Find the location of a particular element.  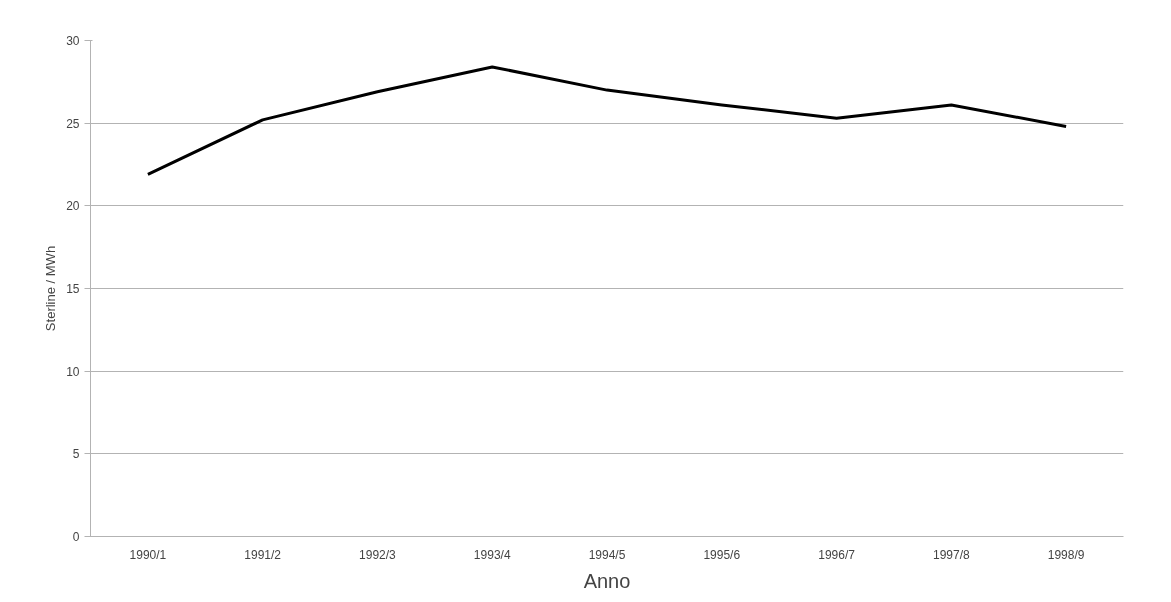

x-tick-label: 1994/5 is located at coordinates (607, 554).